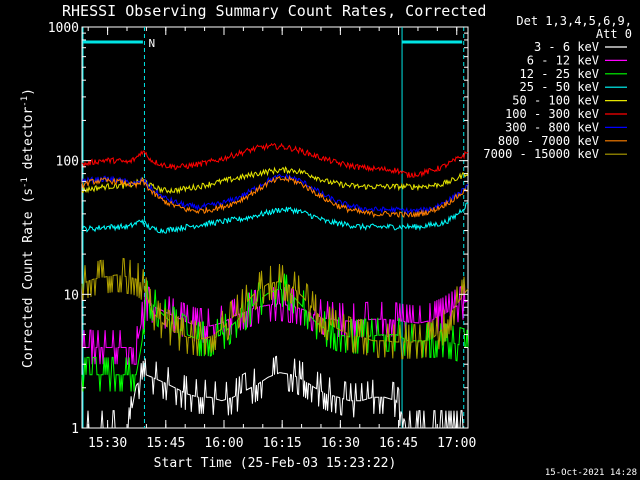 The width and height of the screenshot is (640, 480). What do you see at coordinates (541, 154) in the screenshot?
I see `legend-entry-label: 7000 - 15000 keV` at bounding box center [541, 154].